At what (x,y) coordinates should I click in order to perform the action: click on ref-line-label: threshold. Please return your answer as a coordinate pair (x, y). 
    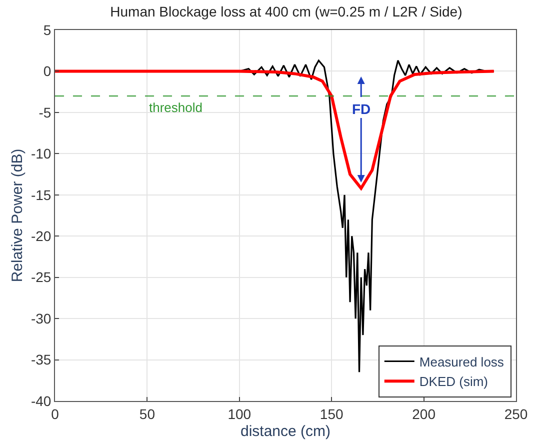
    Looking at the image, I should click on (175, 107).